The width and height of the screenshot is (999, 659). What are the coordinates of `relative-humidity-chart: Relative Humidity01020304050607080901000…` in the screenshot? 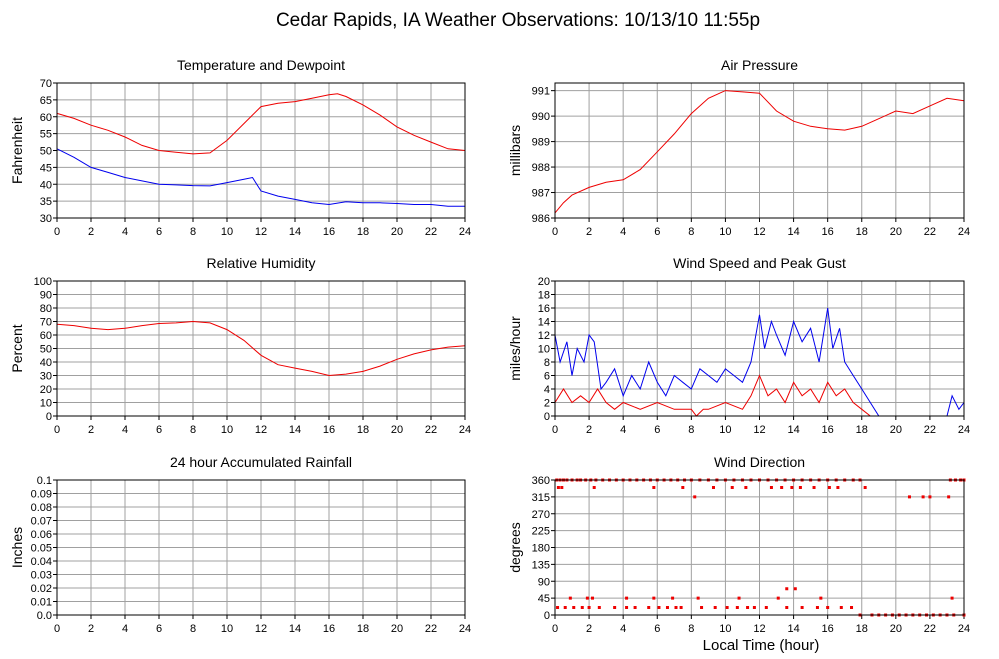 It's located at (240, 345).